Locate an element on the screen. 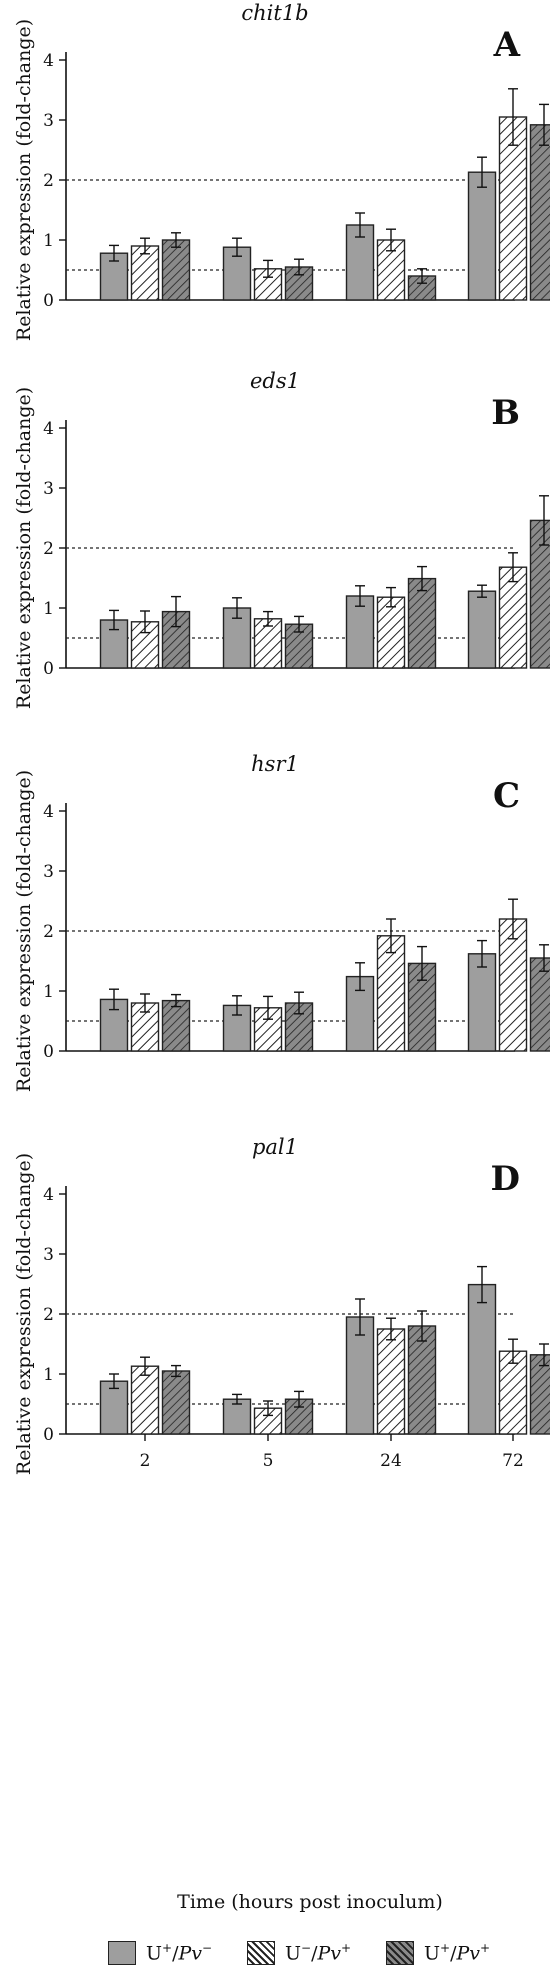 The image size is (550, 1982). legend: U+/Pv− U−/Pv+ U+/Pv+ is located at coordinates (275, 1955).